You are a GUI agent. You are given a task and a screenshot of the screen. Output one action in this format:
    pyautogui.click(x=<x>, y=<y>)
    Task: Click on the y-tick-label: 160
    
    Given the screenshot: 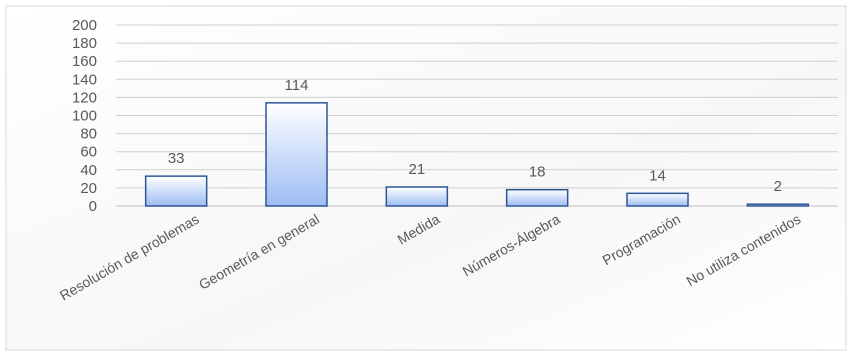 What is the action you would take?
    pyautogui.click(x=84, y=61)
    